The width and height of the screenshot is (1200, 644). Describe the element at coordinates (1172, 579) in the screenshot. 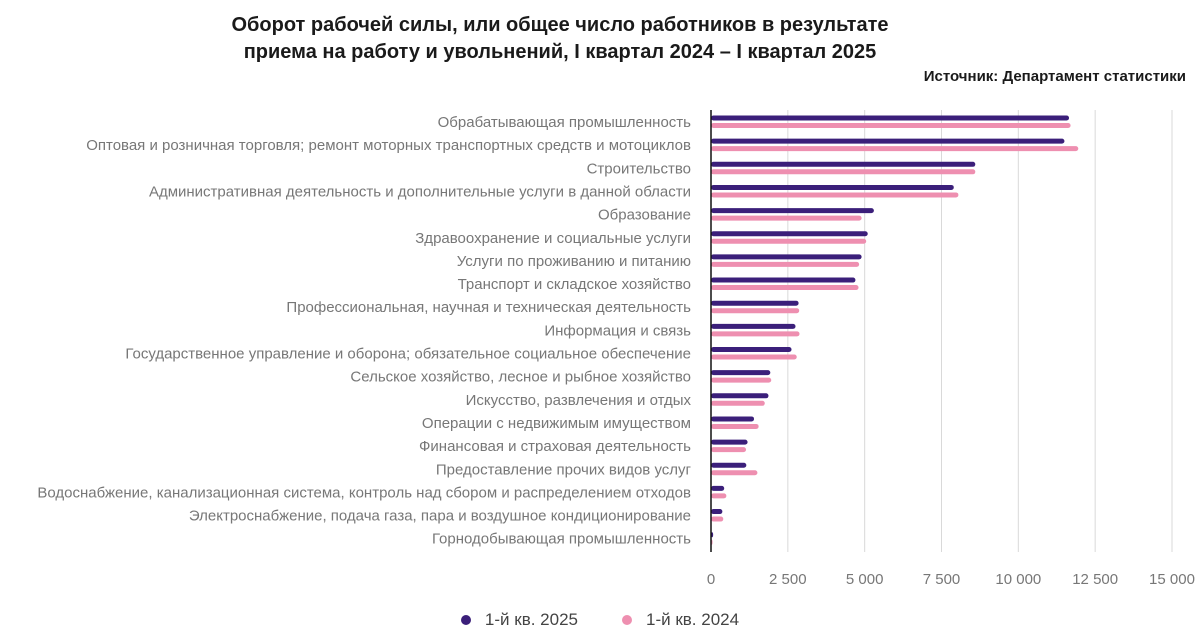

I see `x-tick-label: 15 000` at that location.